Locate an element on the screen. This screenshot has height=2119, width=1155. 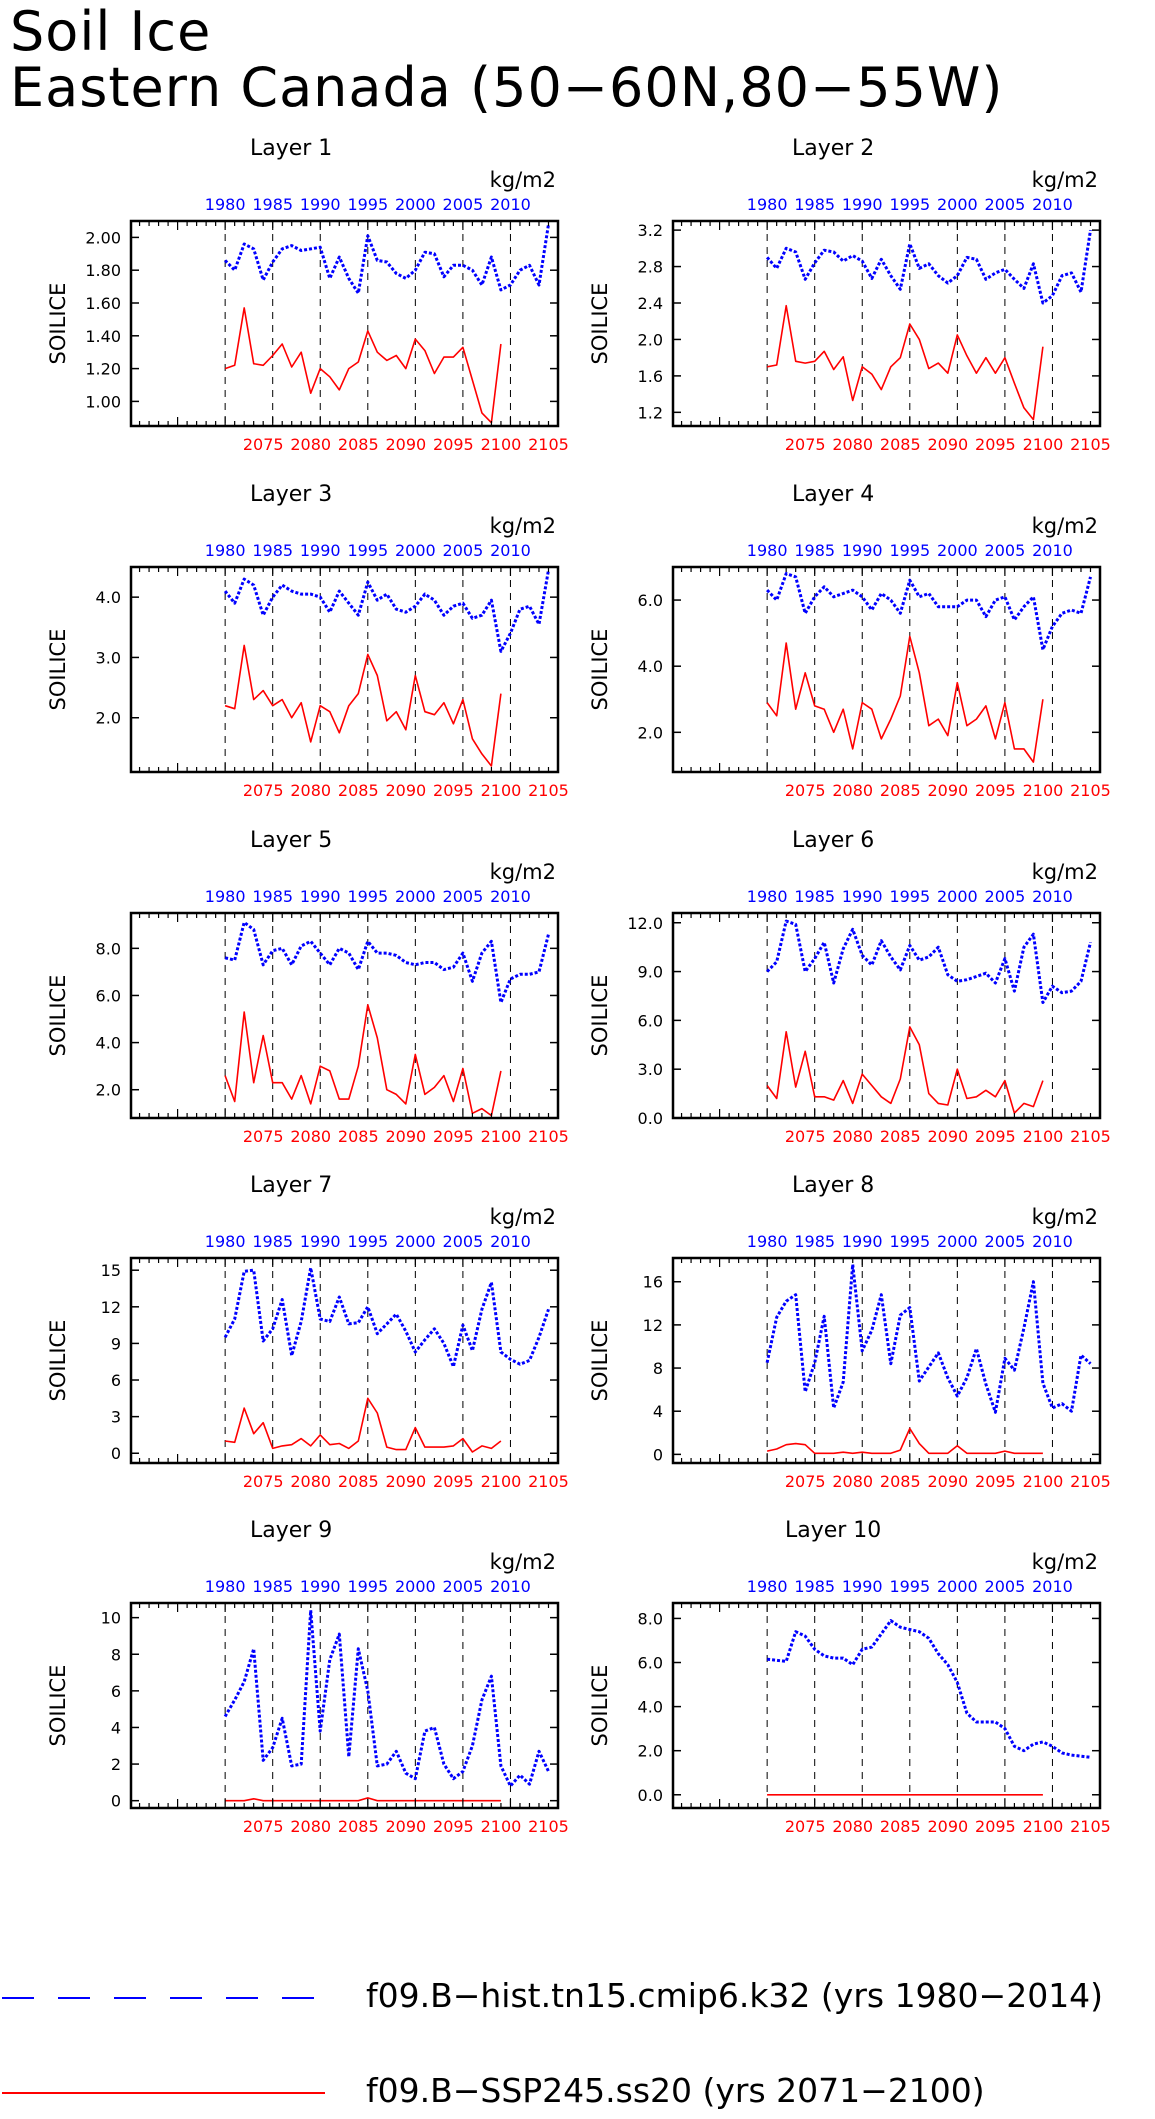
y-tick-label: 12 is located at coordinates (111, 1307).